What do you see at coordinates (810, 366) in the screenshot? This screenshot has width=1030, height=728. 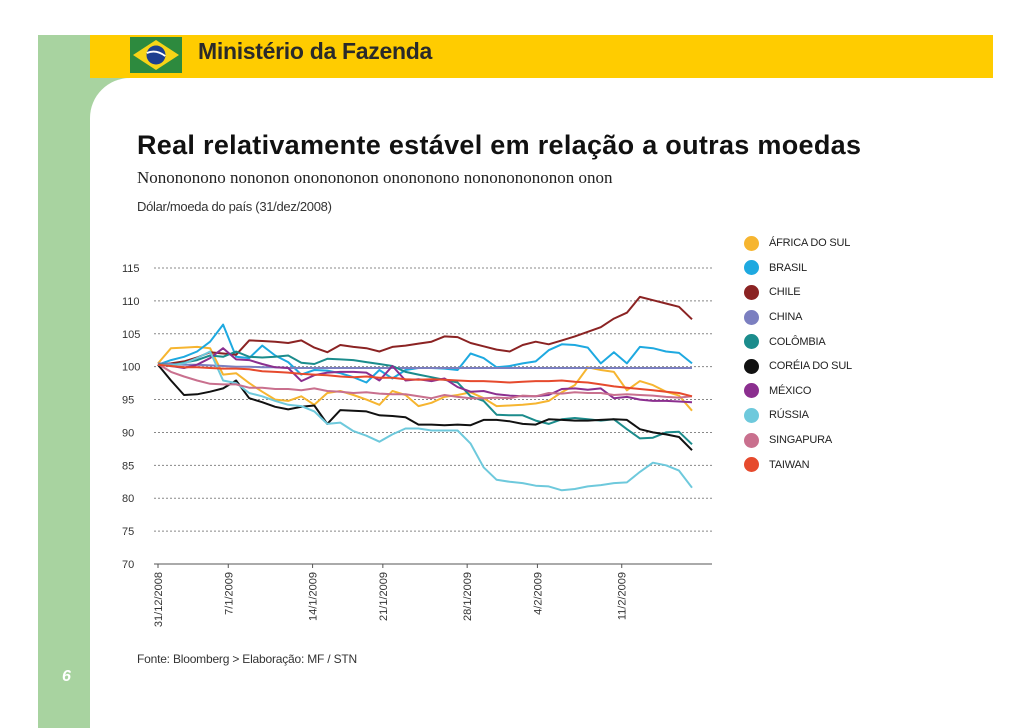 I see `legend-label-5: CORÉIA DO SUL` at bounding box center [810, 366].